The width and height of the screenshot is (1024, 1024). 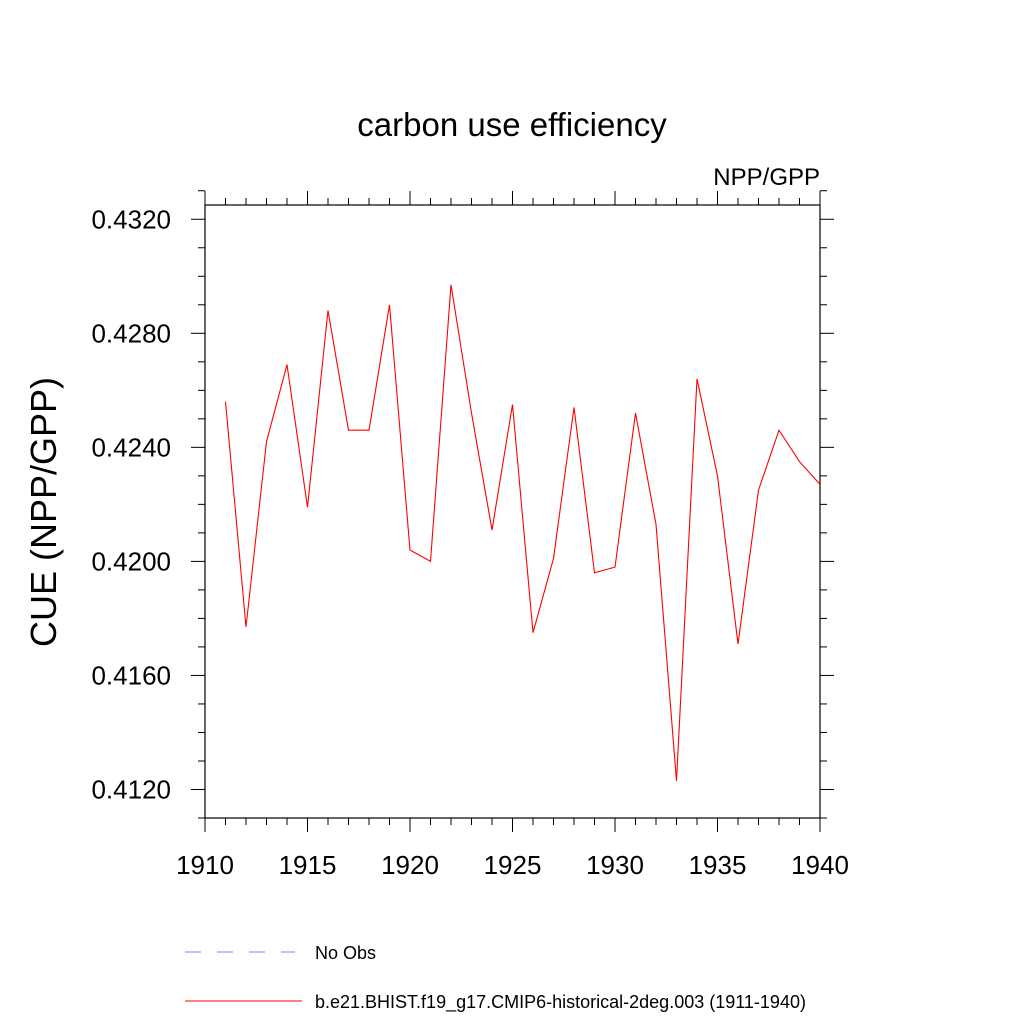 I want to click on x-tick-label: 1935, so click(x=718, y=865).